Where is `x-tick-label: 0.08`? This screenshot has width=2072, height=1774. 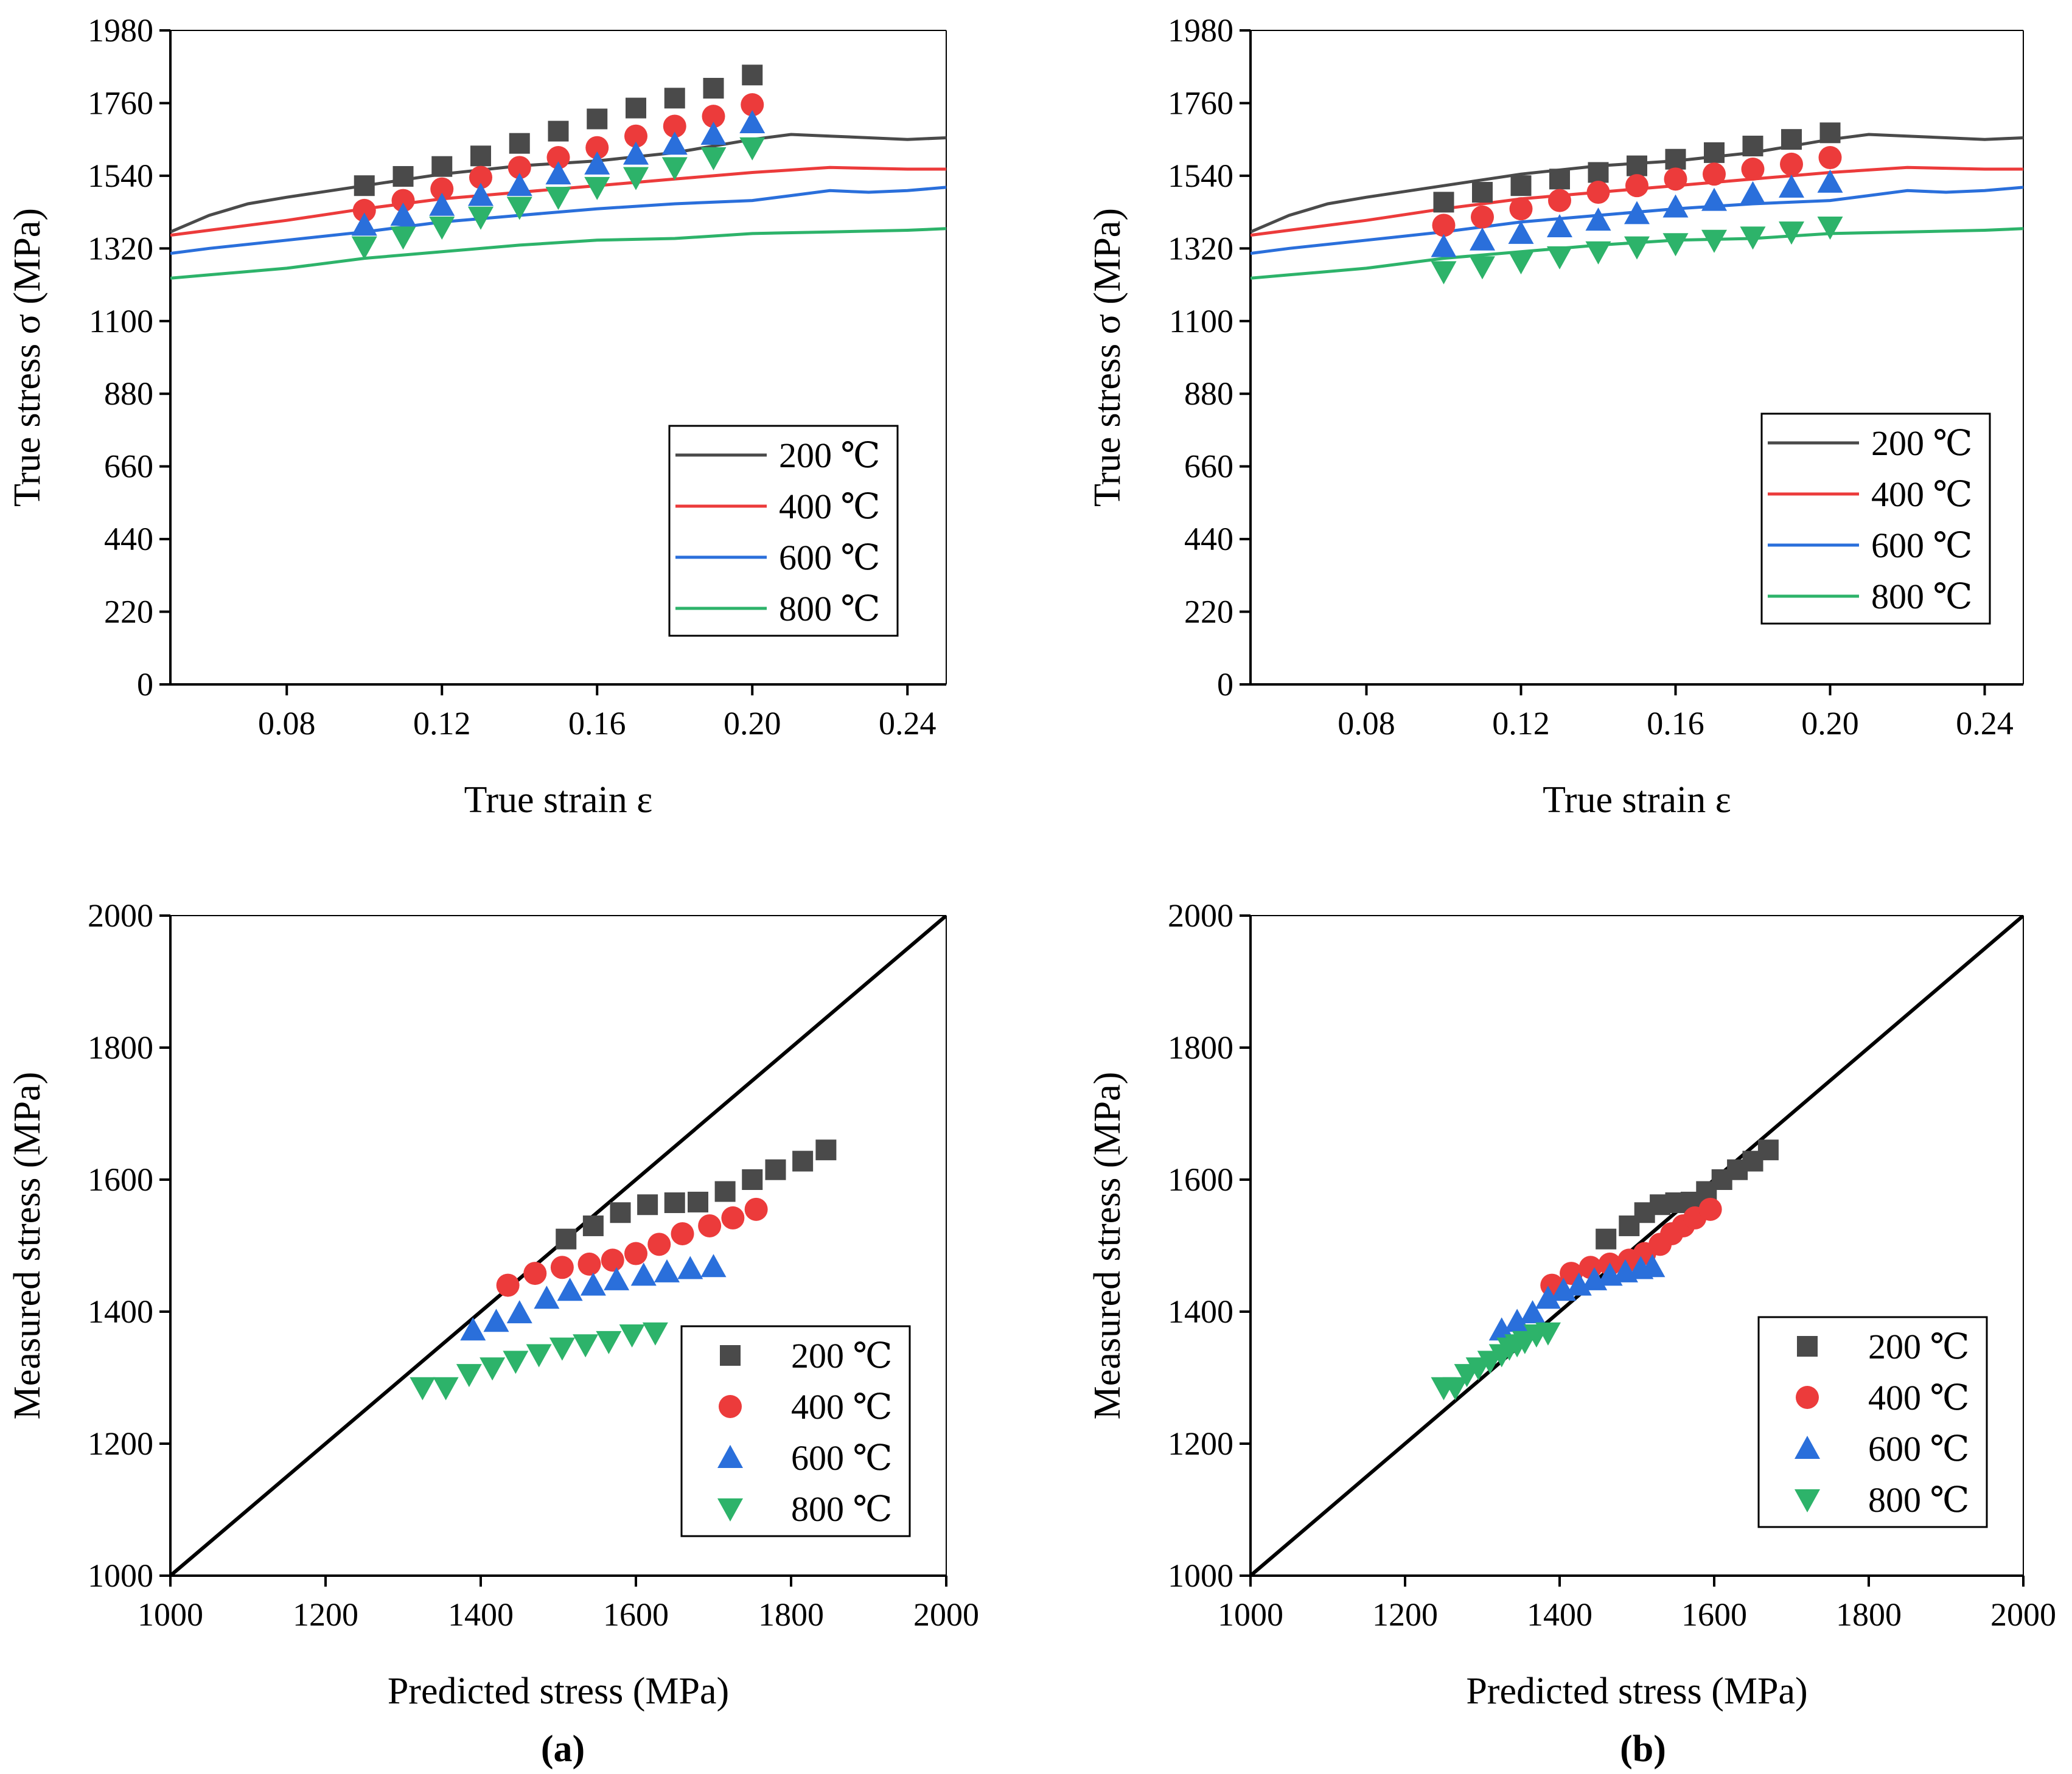 x-tick-label: 0.08 is located at coordinates (1366, 723).